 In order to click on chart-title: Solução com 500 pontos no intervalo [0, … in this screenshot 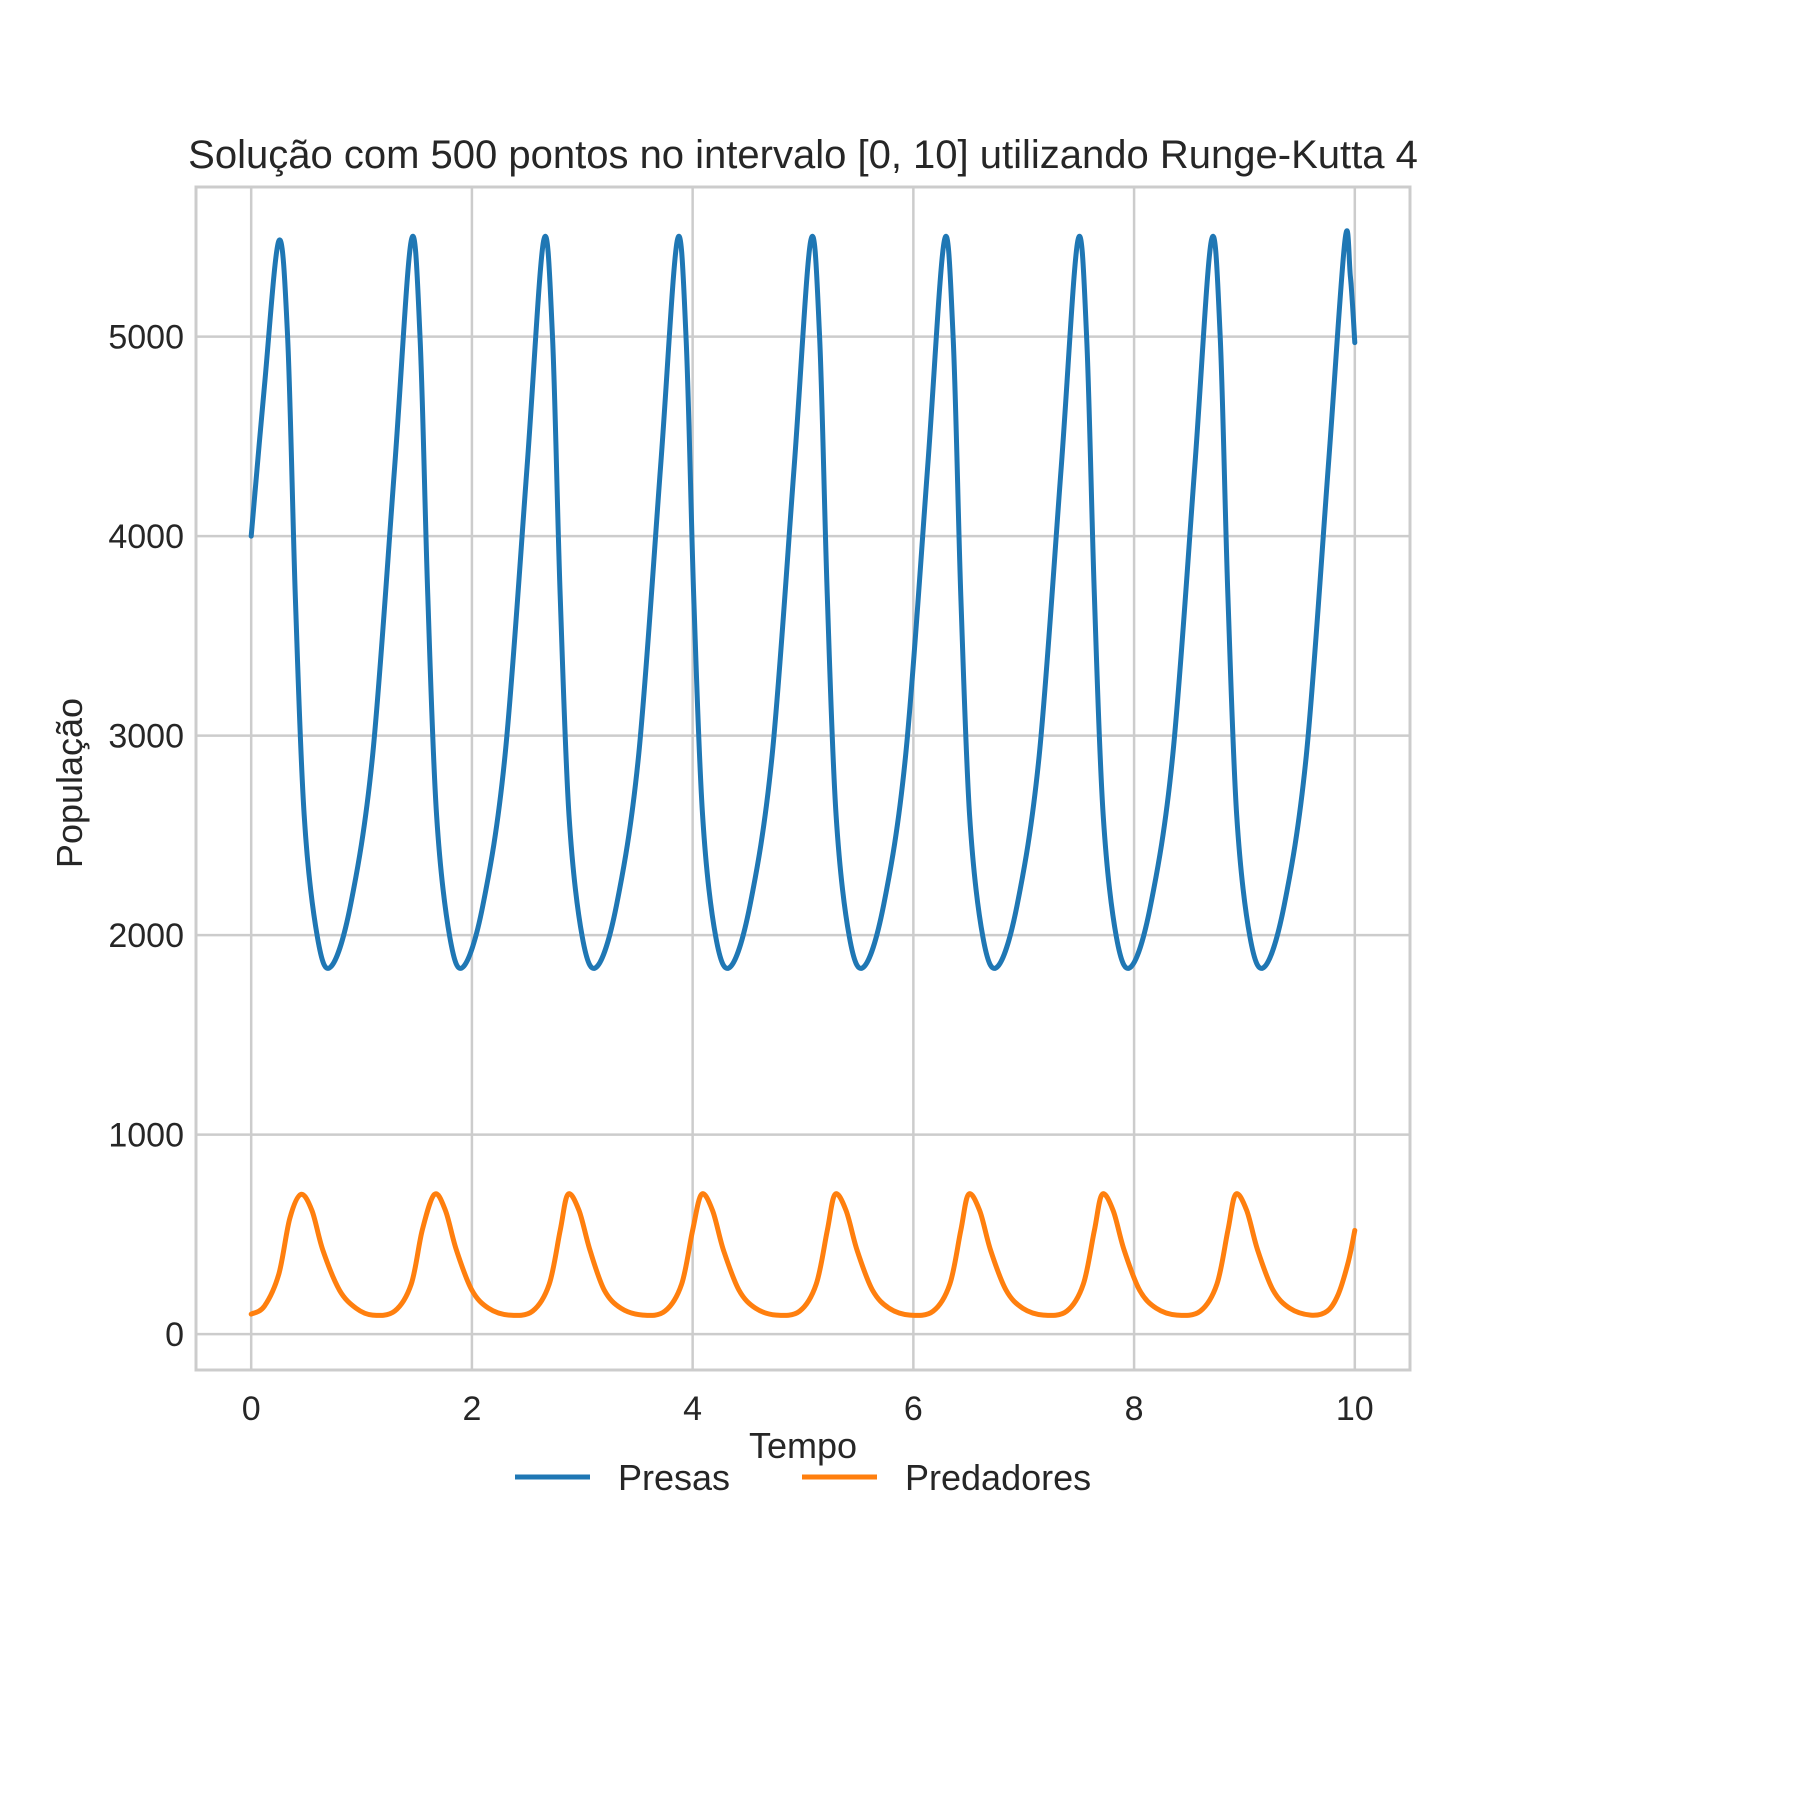, I will do `click(803, 155)`.